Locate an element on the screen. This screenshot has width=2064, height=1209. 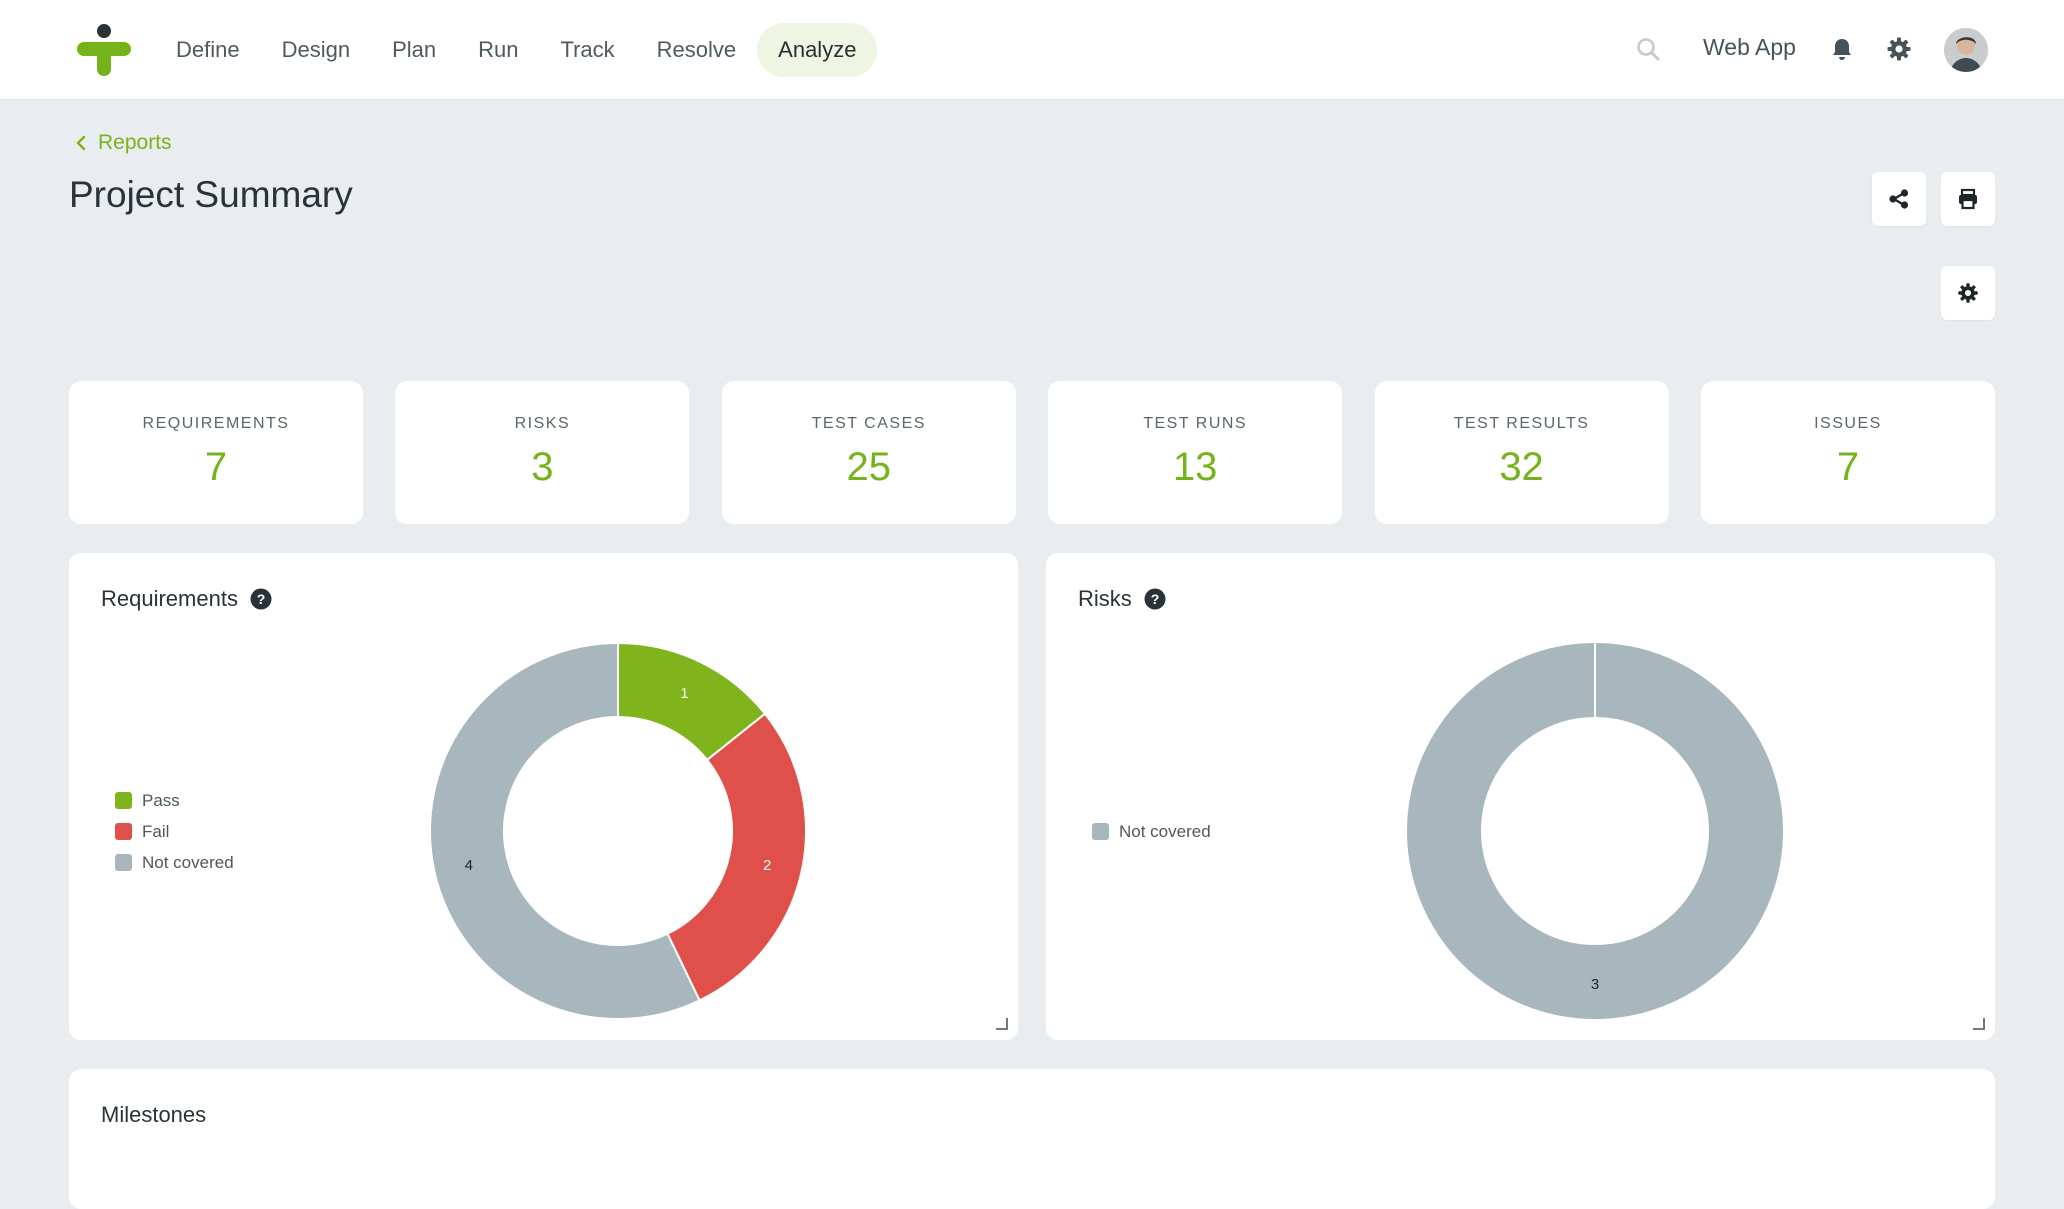
print-button is located at coordinates (1968, 199).